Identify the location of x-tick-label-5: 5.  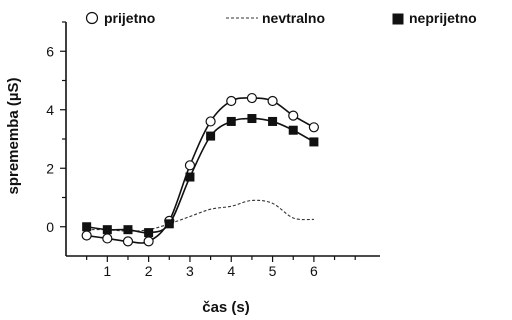
(273, 271).